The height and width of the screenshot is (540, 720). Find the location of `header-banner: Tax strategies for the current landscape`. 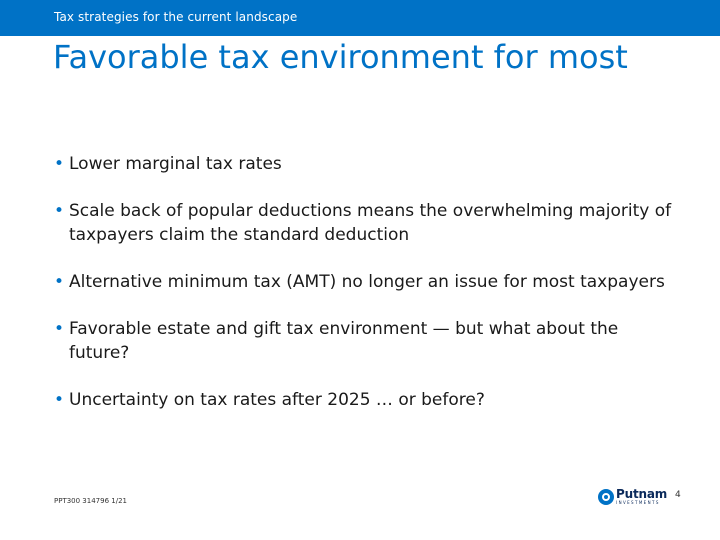

header-banner: Tax strategies for the current landscape is located at coordinates (360, 18).